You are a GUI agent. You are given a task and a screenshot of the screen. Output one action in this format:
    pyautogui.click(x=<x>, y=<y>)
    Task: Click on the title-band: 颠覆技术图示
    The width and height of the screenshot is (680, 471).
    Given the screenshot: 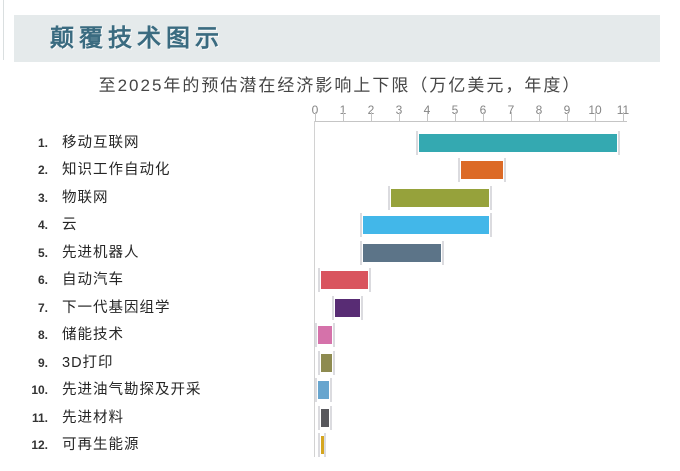 What is the action you would take?
    pyautogui.click(x=337, y=38)
    